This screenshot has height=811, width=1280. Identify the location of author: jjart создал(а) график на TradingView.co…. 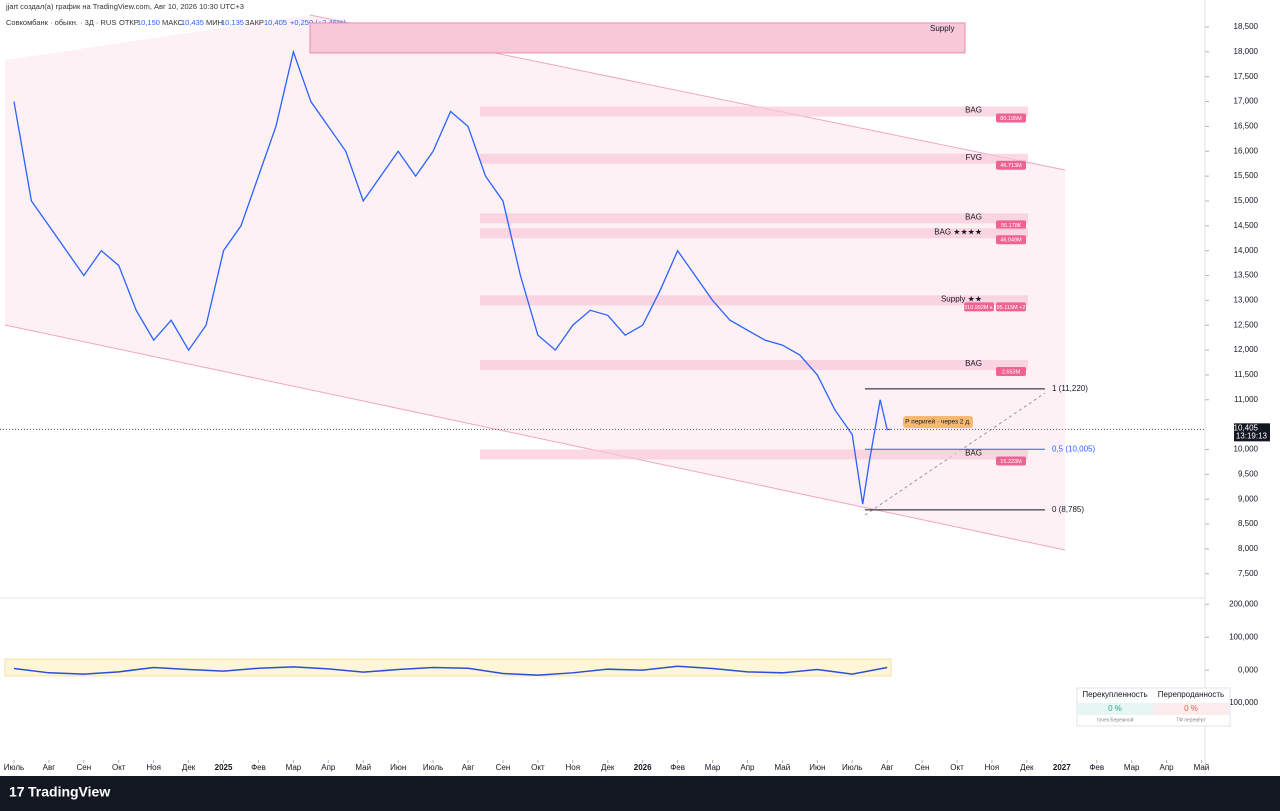
(124, 6).